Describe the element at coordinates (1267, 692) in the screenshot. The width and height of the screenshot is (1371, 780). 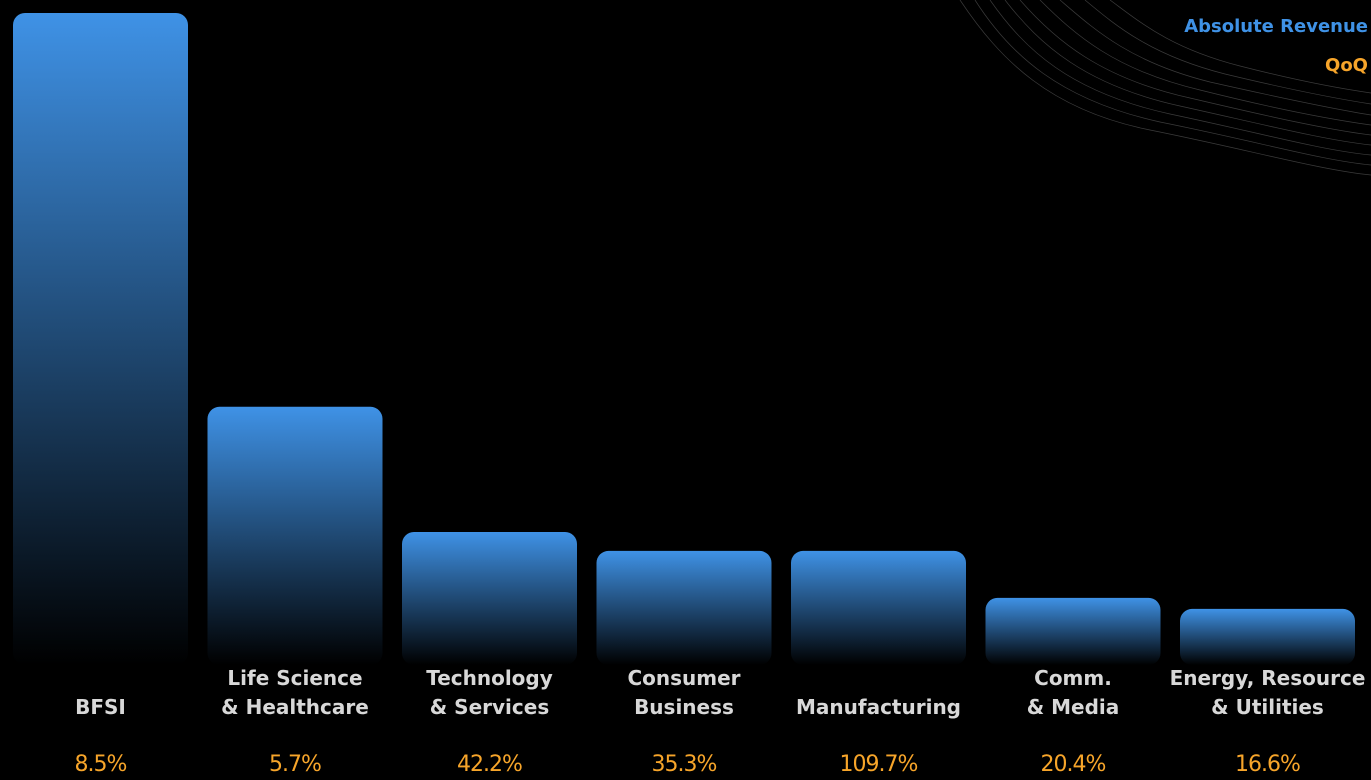
I see `category-label: Energy, Resource & Utilities` at that location.